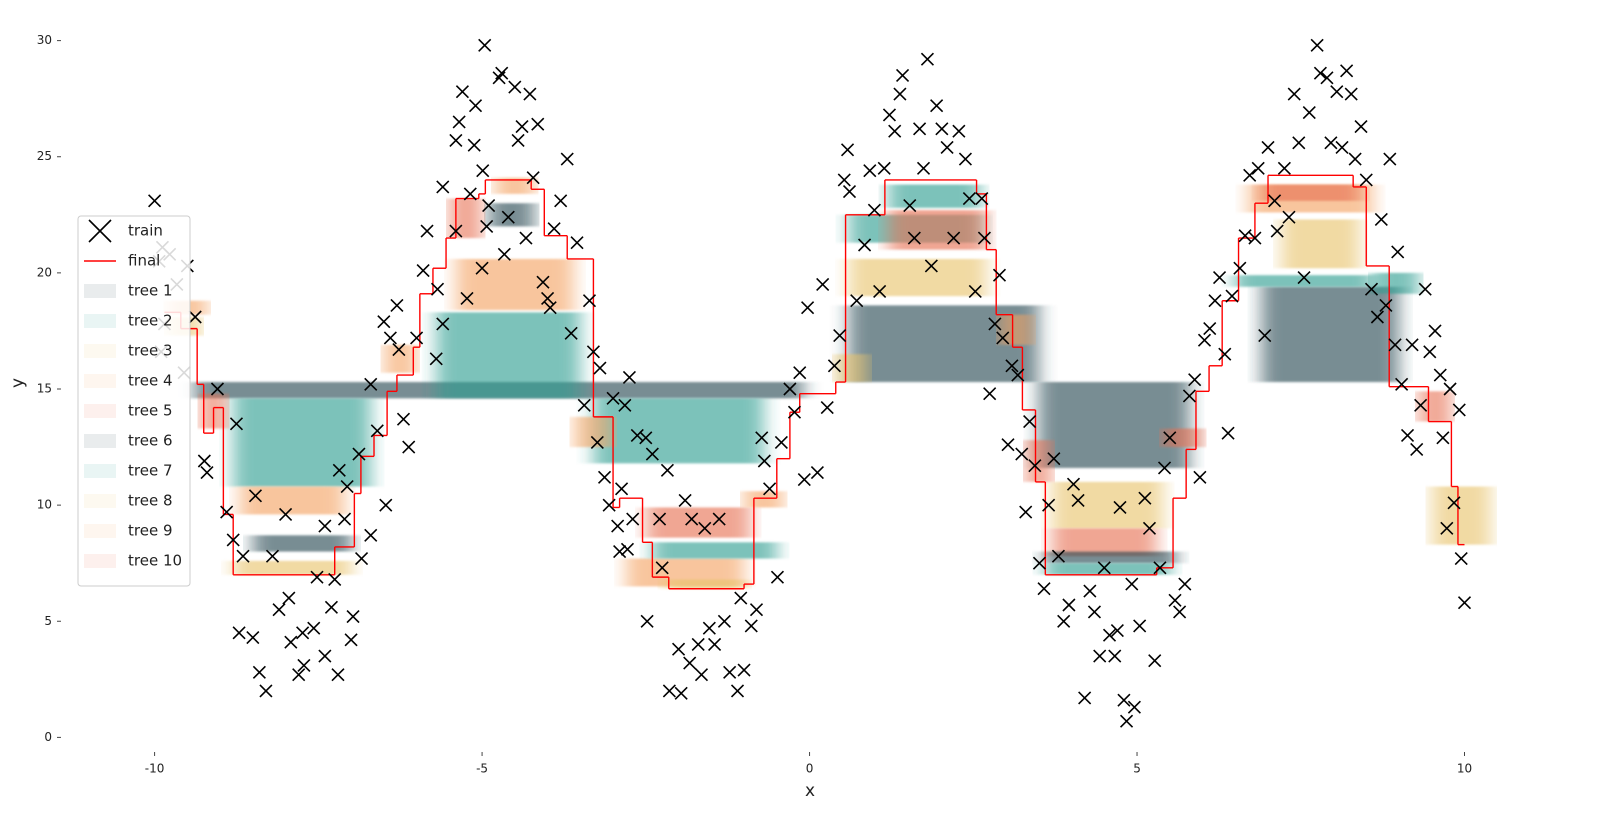 The height and width of the screenshot is (838, 1622). Describe the element at coordinates (150, 291) in the screenshot. I see `legend-label: tree 1` at that location.